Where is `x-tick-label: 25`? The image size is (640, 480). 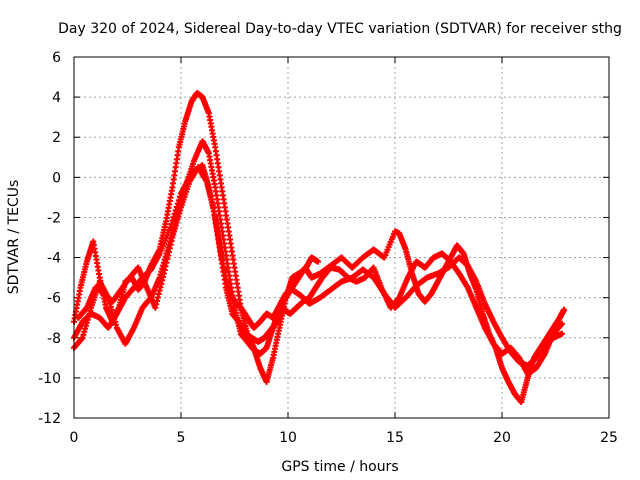
x-tick-label: 25 is located at coordinates (609, 438).